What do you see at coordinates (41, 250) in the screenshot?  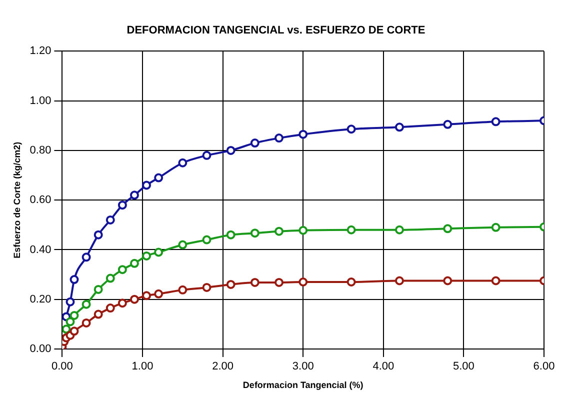 I see `y-tick-label: 0.40` at bounding box center [41, 250].